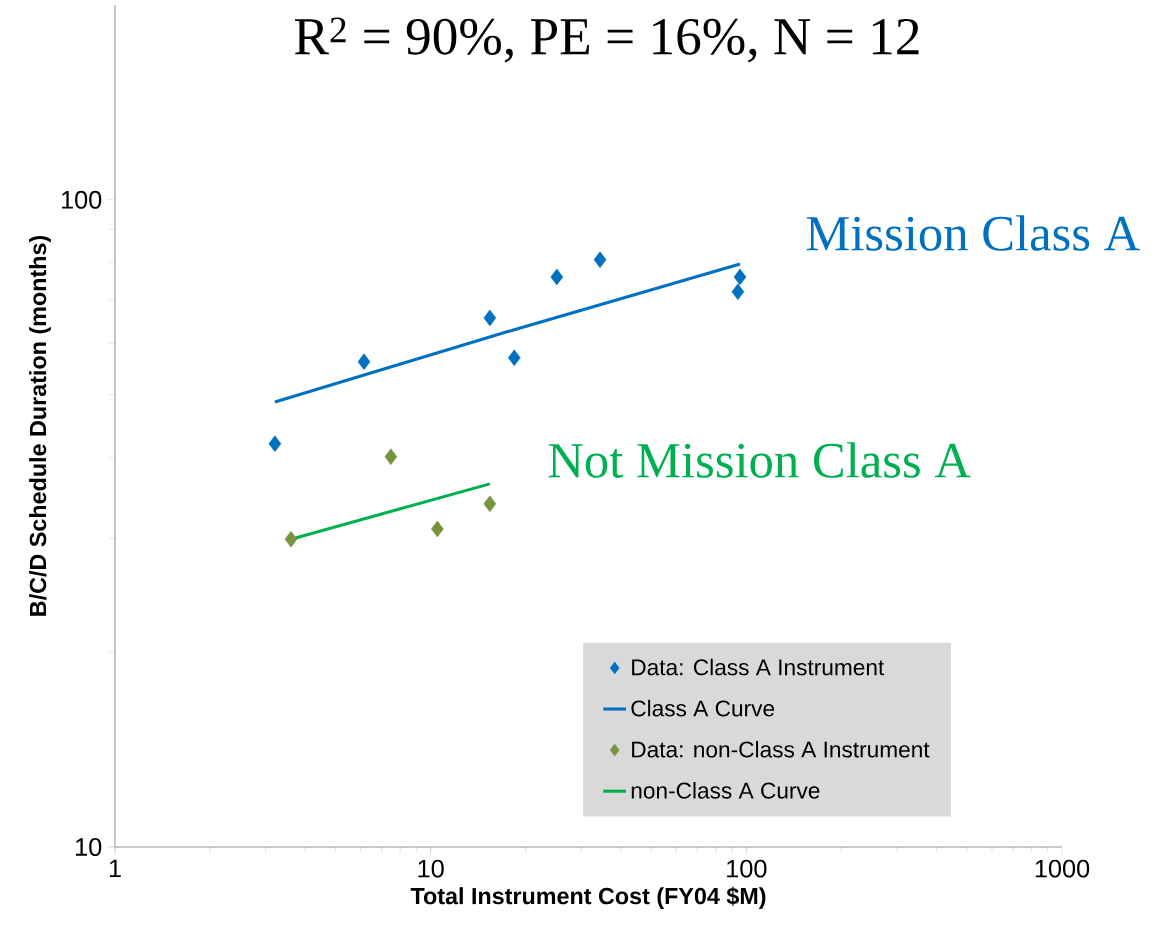 This screenshot has height=929, width=1157. What do you see at coordinates (40, 425) in the screenshot?
I see `y-axis-title: B/C/D Schedule Duration (months)` at bounding box center [40, 425].